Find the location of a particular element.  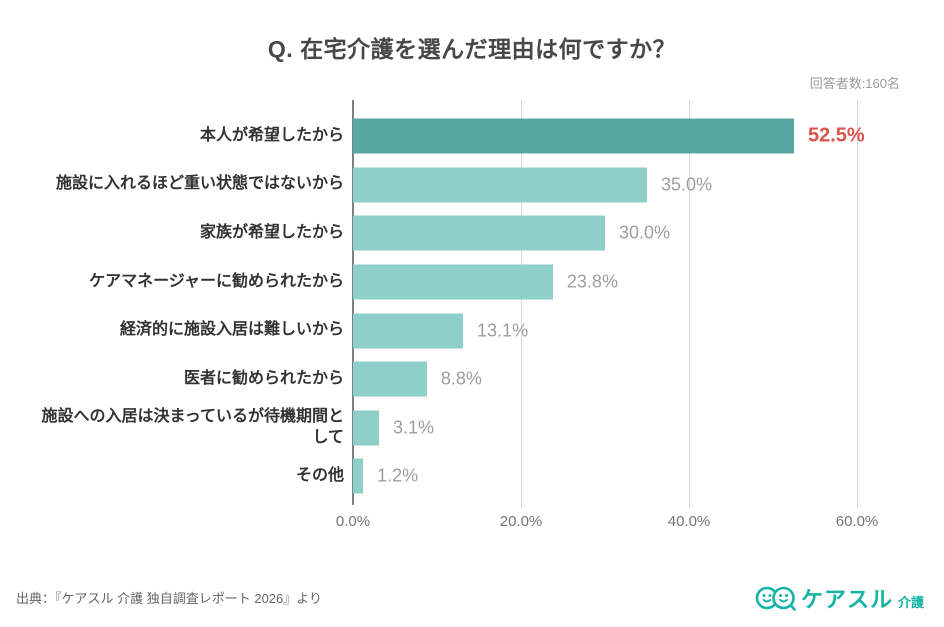

y-axis-line is located at coordinates (353, 302).